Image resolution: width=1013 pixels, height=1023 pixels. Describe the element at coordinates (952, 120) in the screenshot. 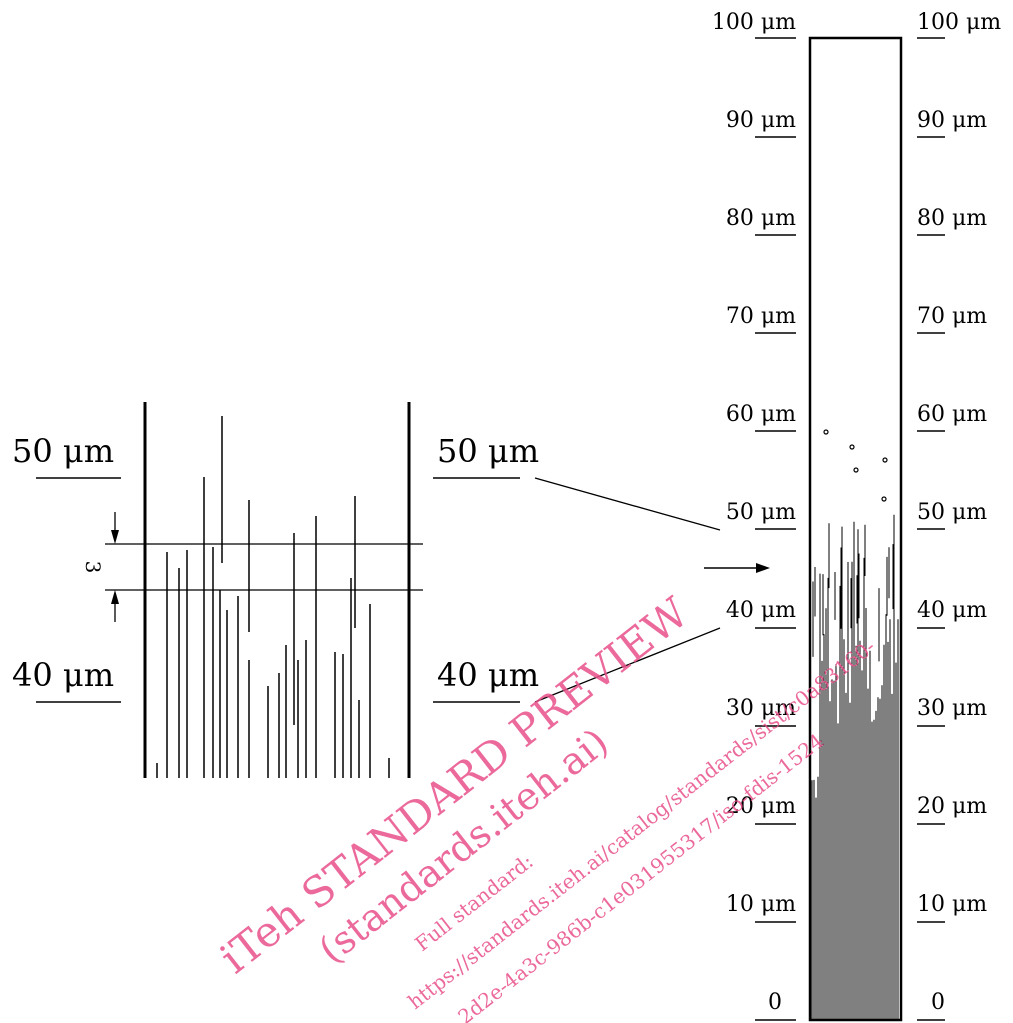

I see `scale-label-right-90: 90 μm` at that location.